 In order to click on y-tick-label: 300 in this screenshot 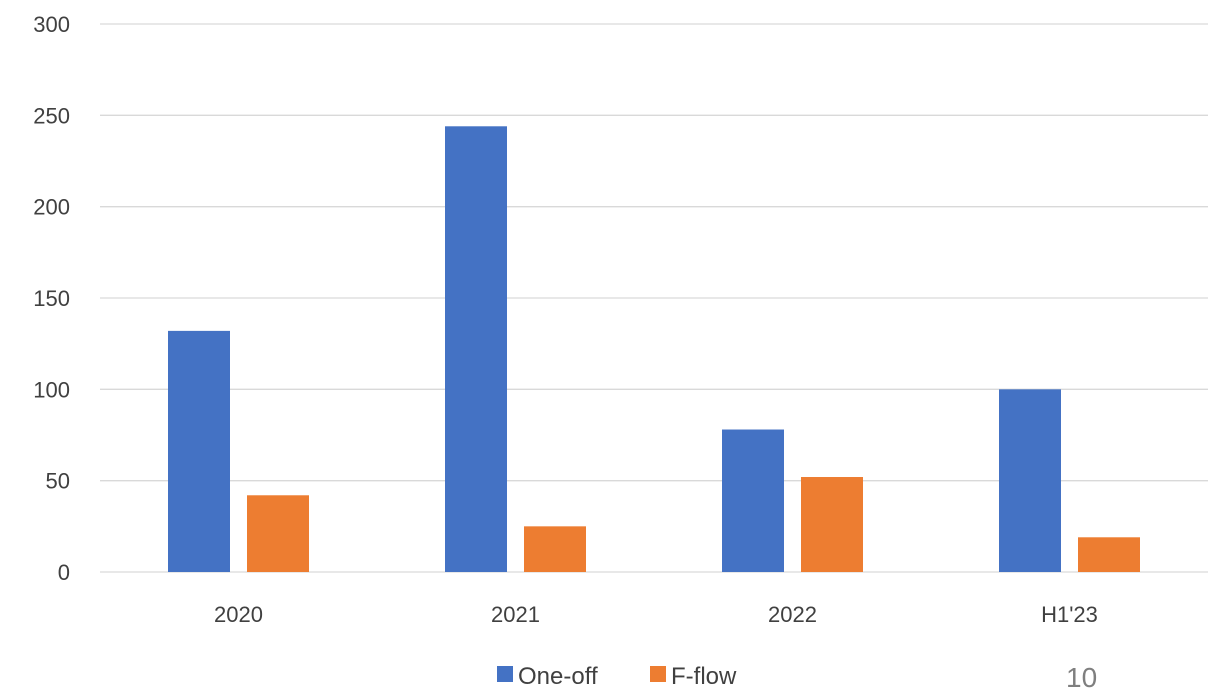, I will do `click(51, 24)`.